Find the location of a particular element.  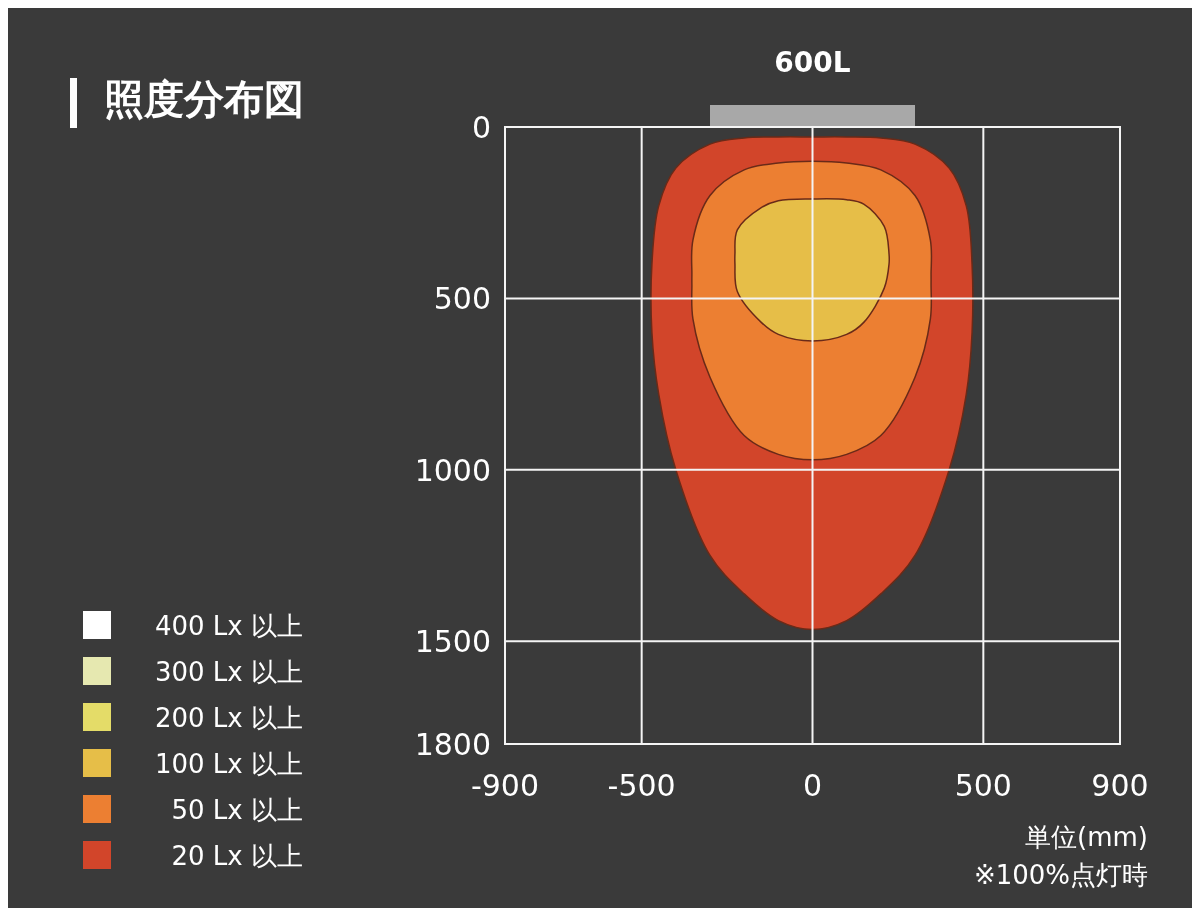

legend-label: 20 Lx 以上 is located at coordinates (237, 856).